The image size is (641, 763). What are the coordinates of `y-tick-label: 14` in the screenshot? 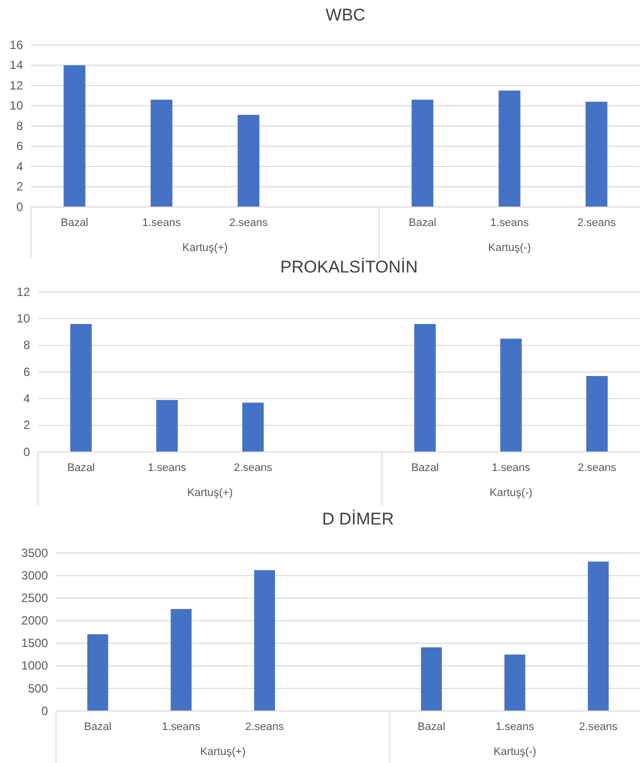 It's located at (17, 65).